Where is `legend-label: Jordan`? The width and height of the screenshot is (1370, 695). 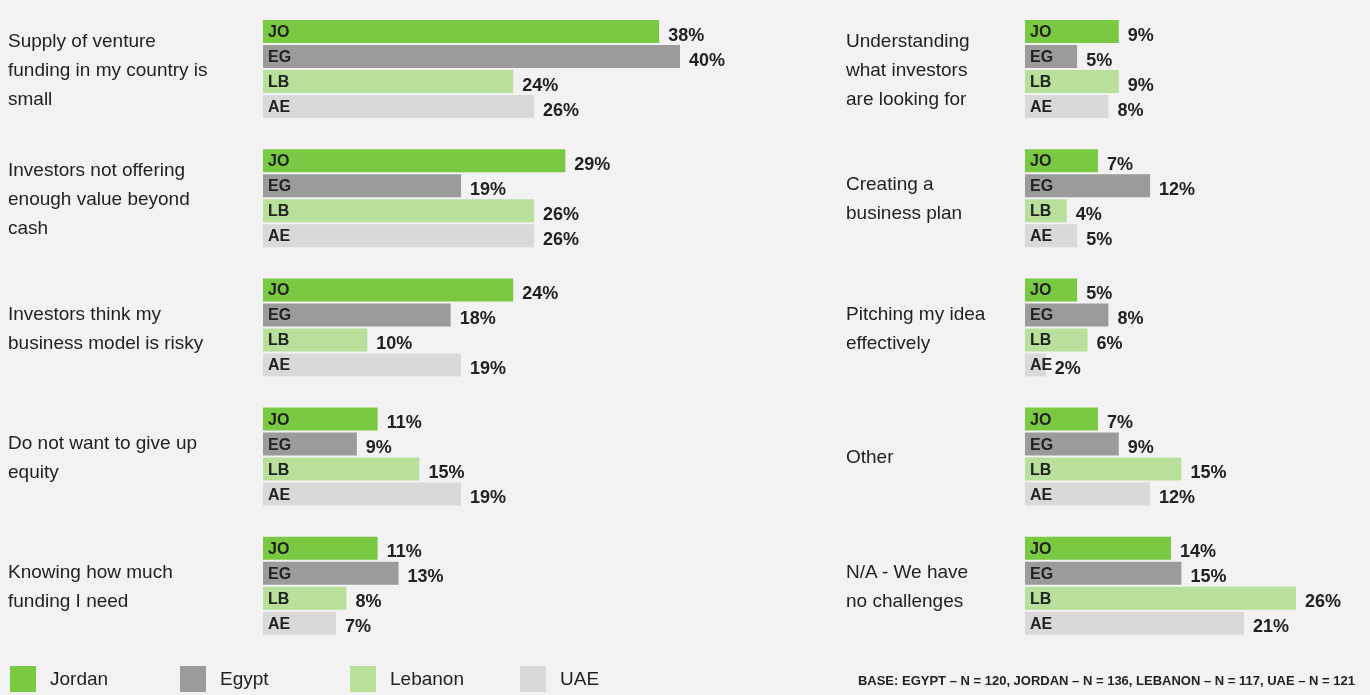
legend-label: Jordan is located at coordinates (79, 679).